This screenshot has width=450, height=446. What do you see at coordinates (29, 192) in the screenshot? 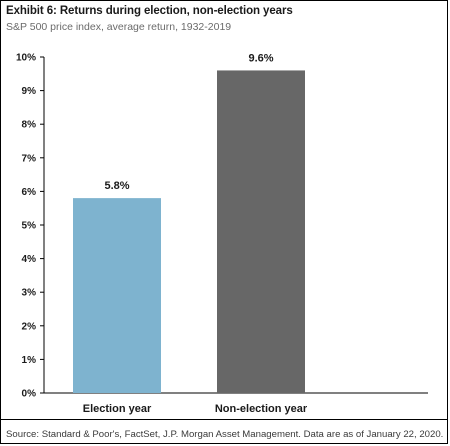
I see `y-tick-label: 6%` at bounding box center [29, 192].